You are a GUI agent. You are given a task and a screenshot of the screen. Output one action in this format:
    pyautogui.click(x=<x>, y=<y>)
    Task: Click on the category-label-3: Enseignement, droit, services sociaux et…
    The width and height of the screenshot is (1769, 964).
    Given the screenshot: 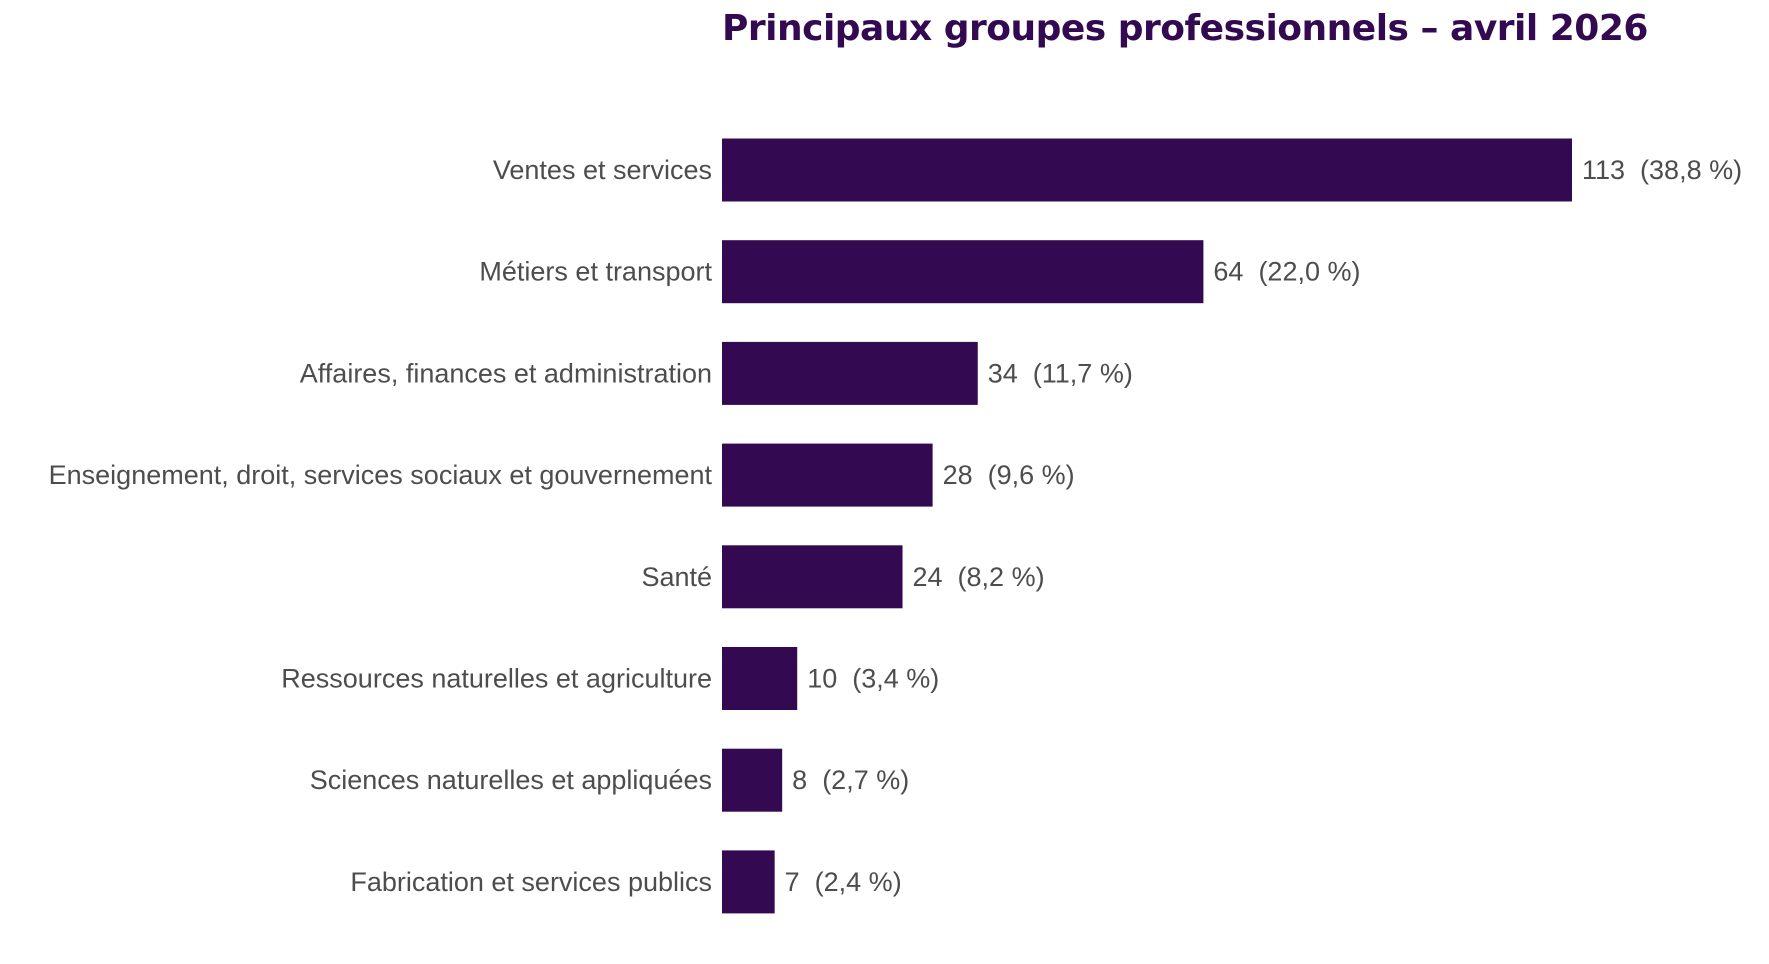 What is the action you would take?
    pyautogui.click(x=381, y=475)
    